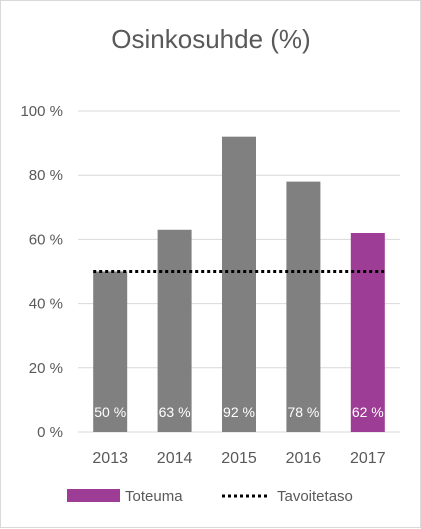 This screenshot has width=421, height=529. What do you see at coordinates (303, 412) in the screenshot?
I see `data-label: 78 %` at bounding box center [303, 412].